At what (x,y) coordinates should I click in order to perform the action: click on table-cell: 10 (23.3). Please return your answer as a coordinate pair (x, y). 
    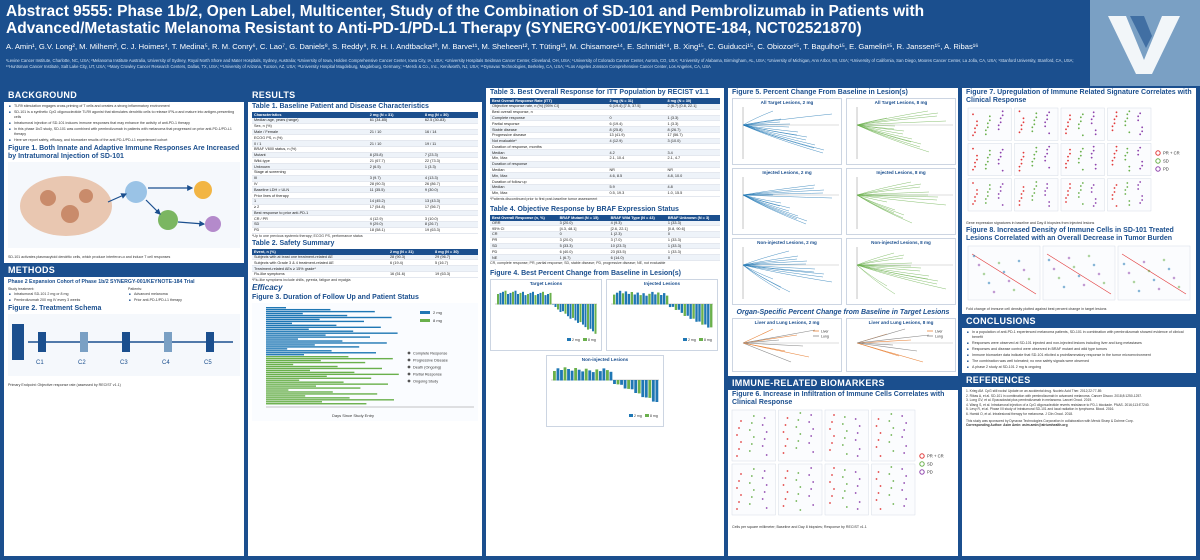
    Looking at the image, I should click on (637, 246).